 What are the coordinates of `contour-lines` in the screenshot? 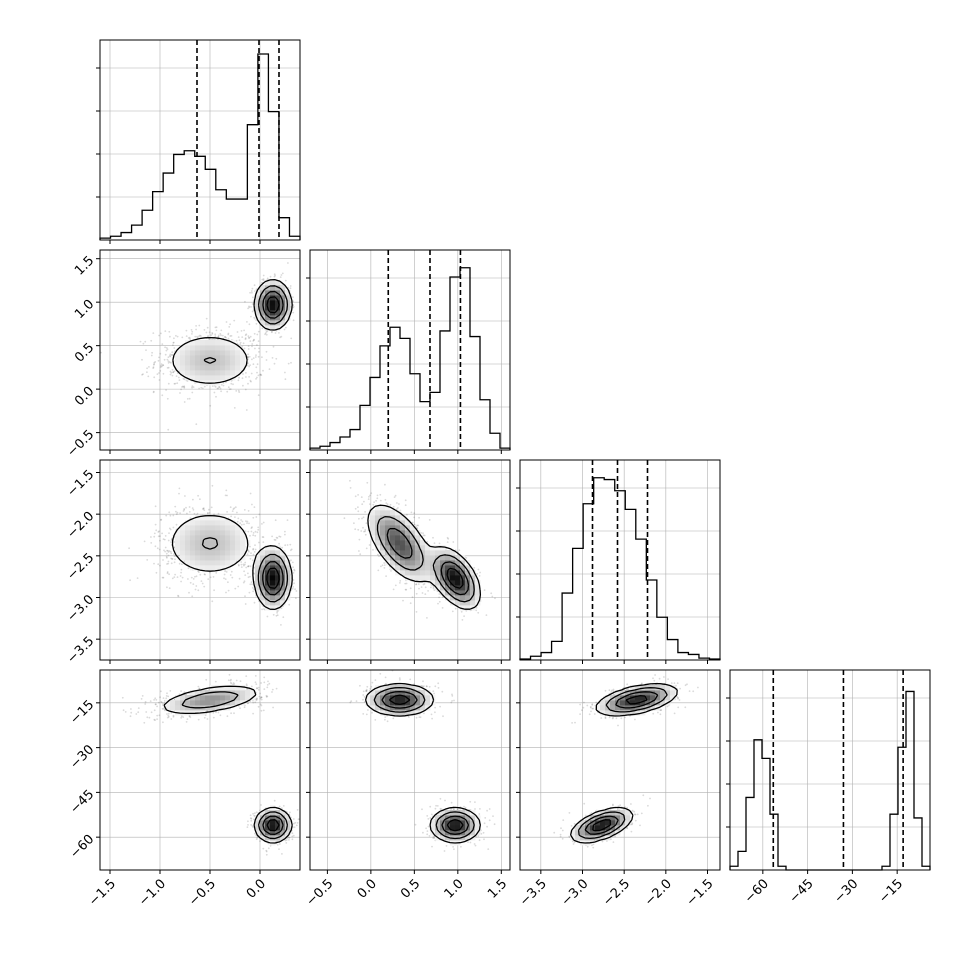 It's located at (232, 331).